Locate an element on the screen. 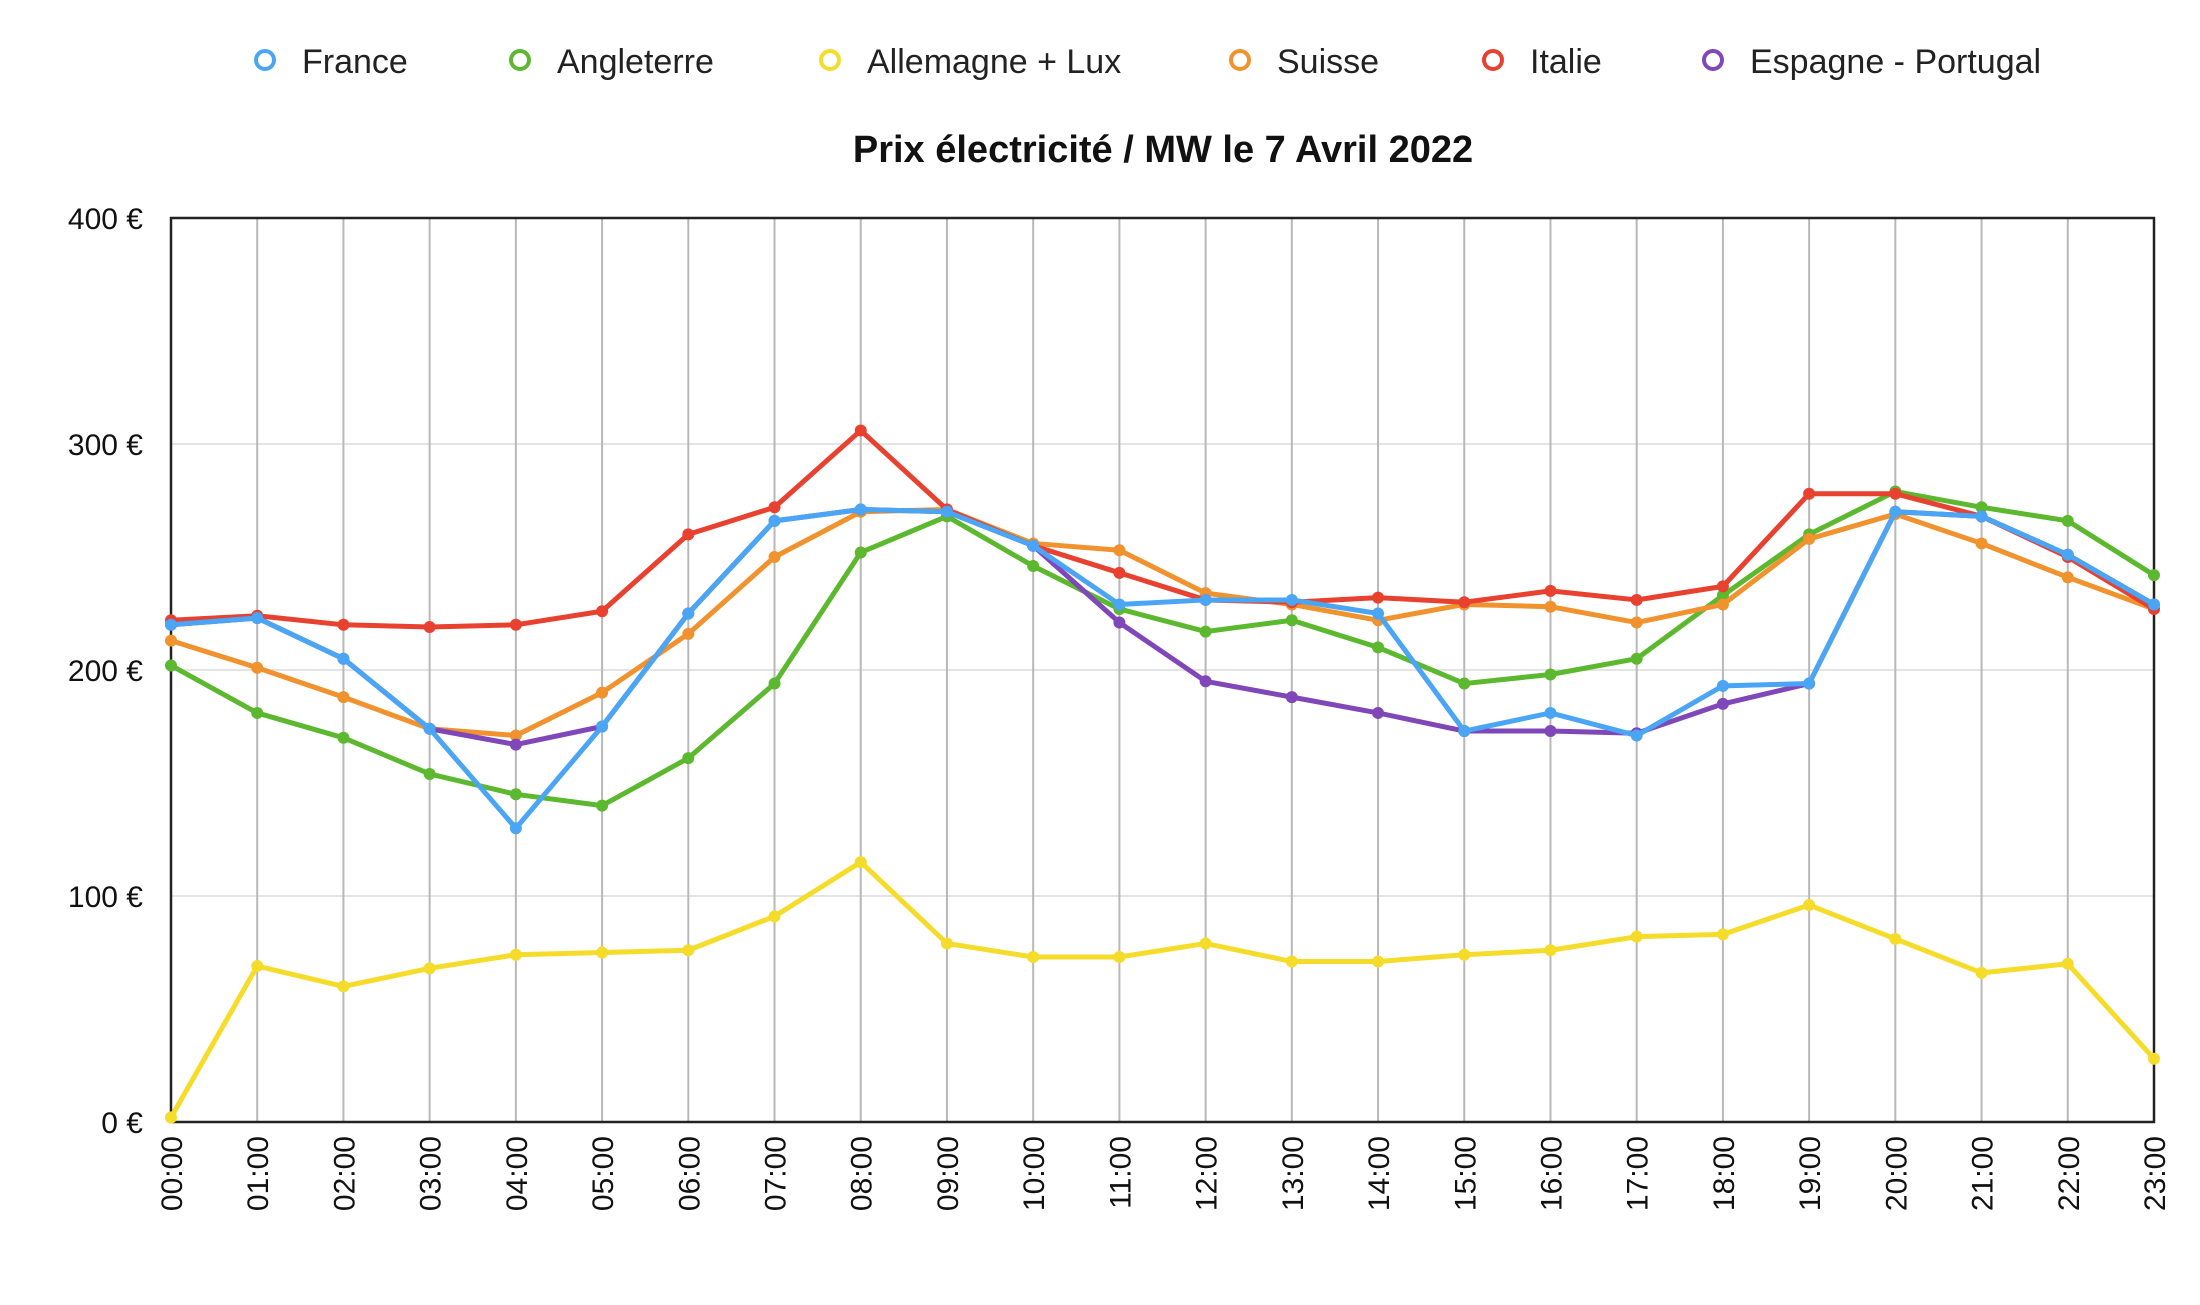  x-tick-label: 11:00 is located at coordinates (1120, 1172).